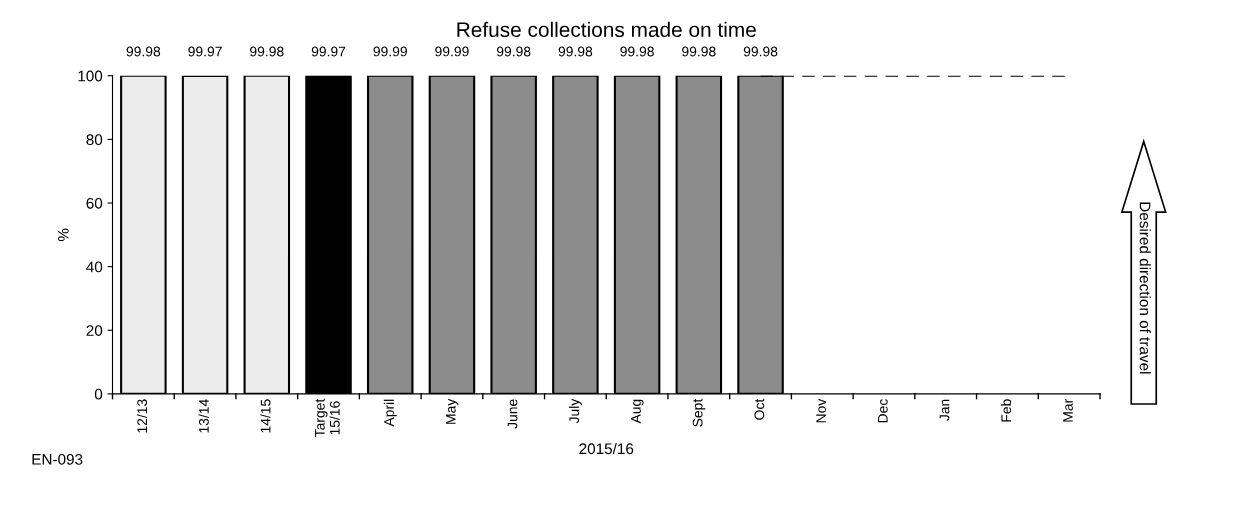 The width and height of the screenshot is (1250, 505). What do you see at coordinates (390, 413) in the screenshot?
I see `x-tick-label: April` at bounding box center [390, 413].